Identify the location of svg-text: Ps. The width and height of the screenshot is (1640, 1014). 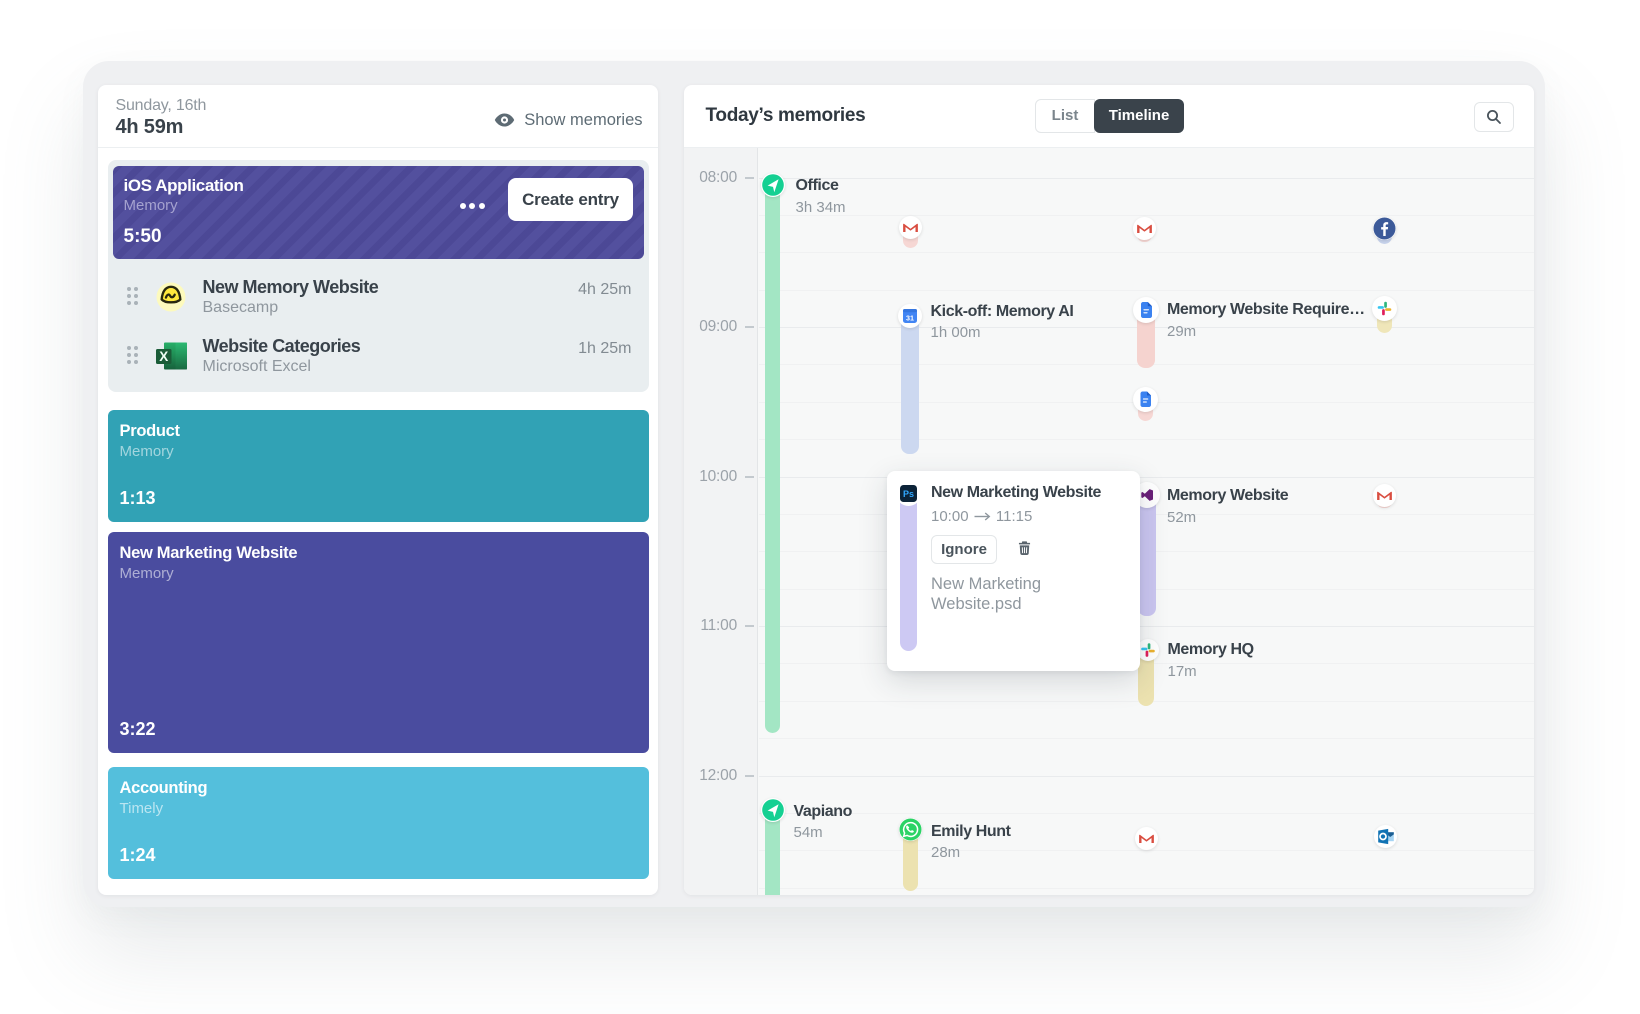
(907, 494).